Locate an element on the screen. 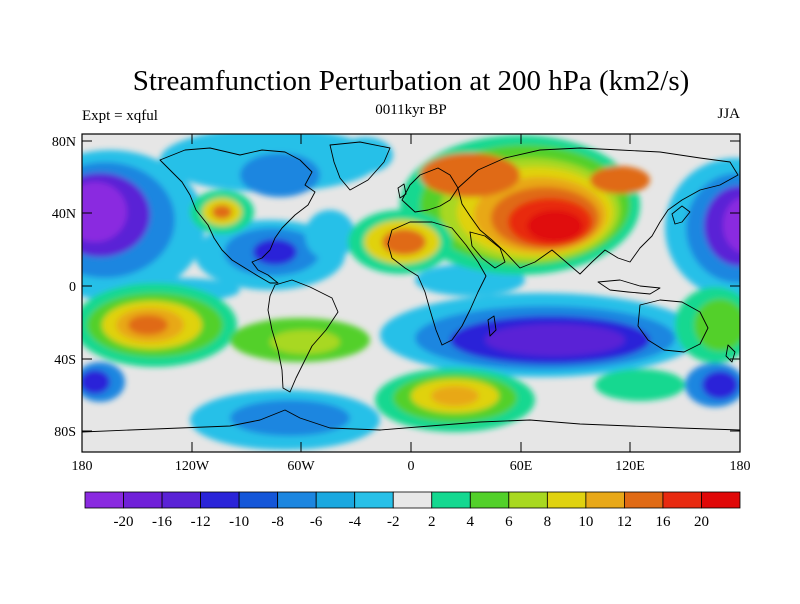 The width and height of the screenshot is (800, 604). lon-label-120w: 120W is located at coordinates (192, 466).